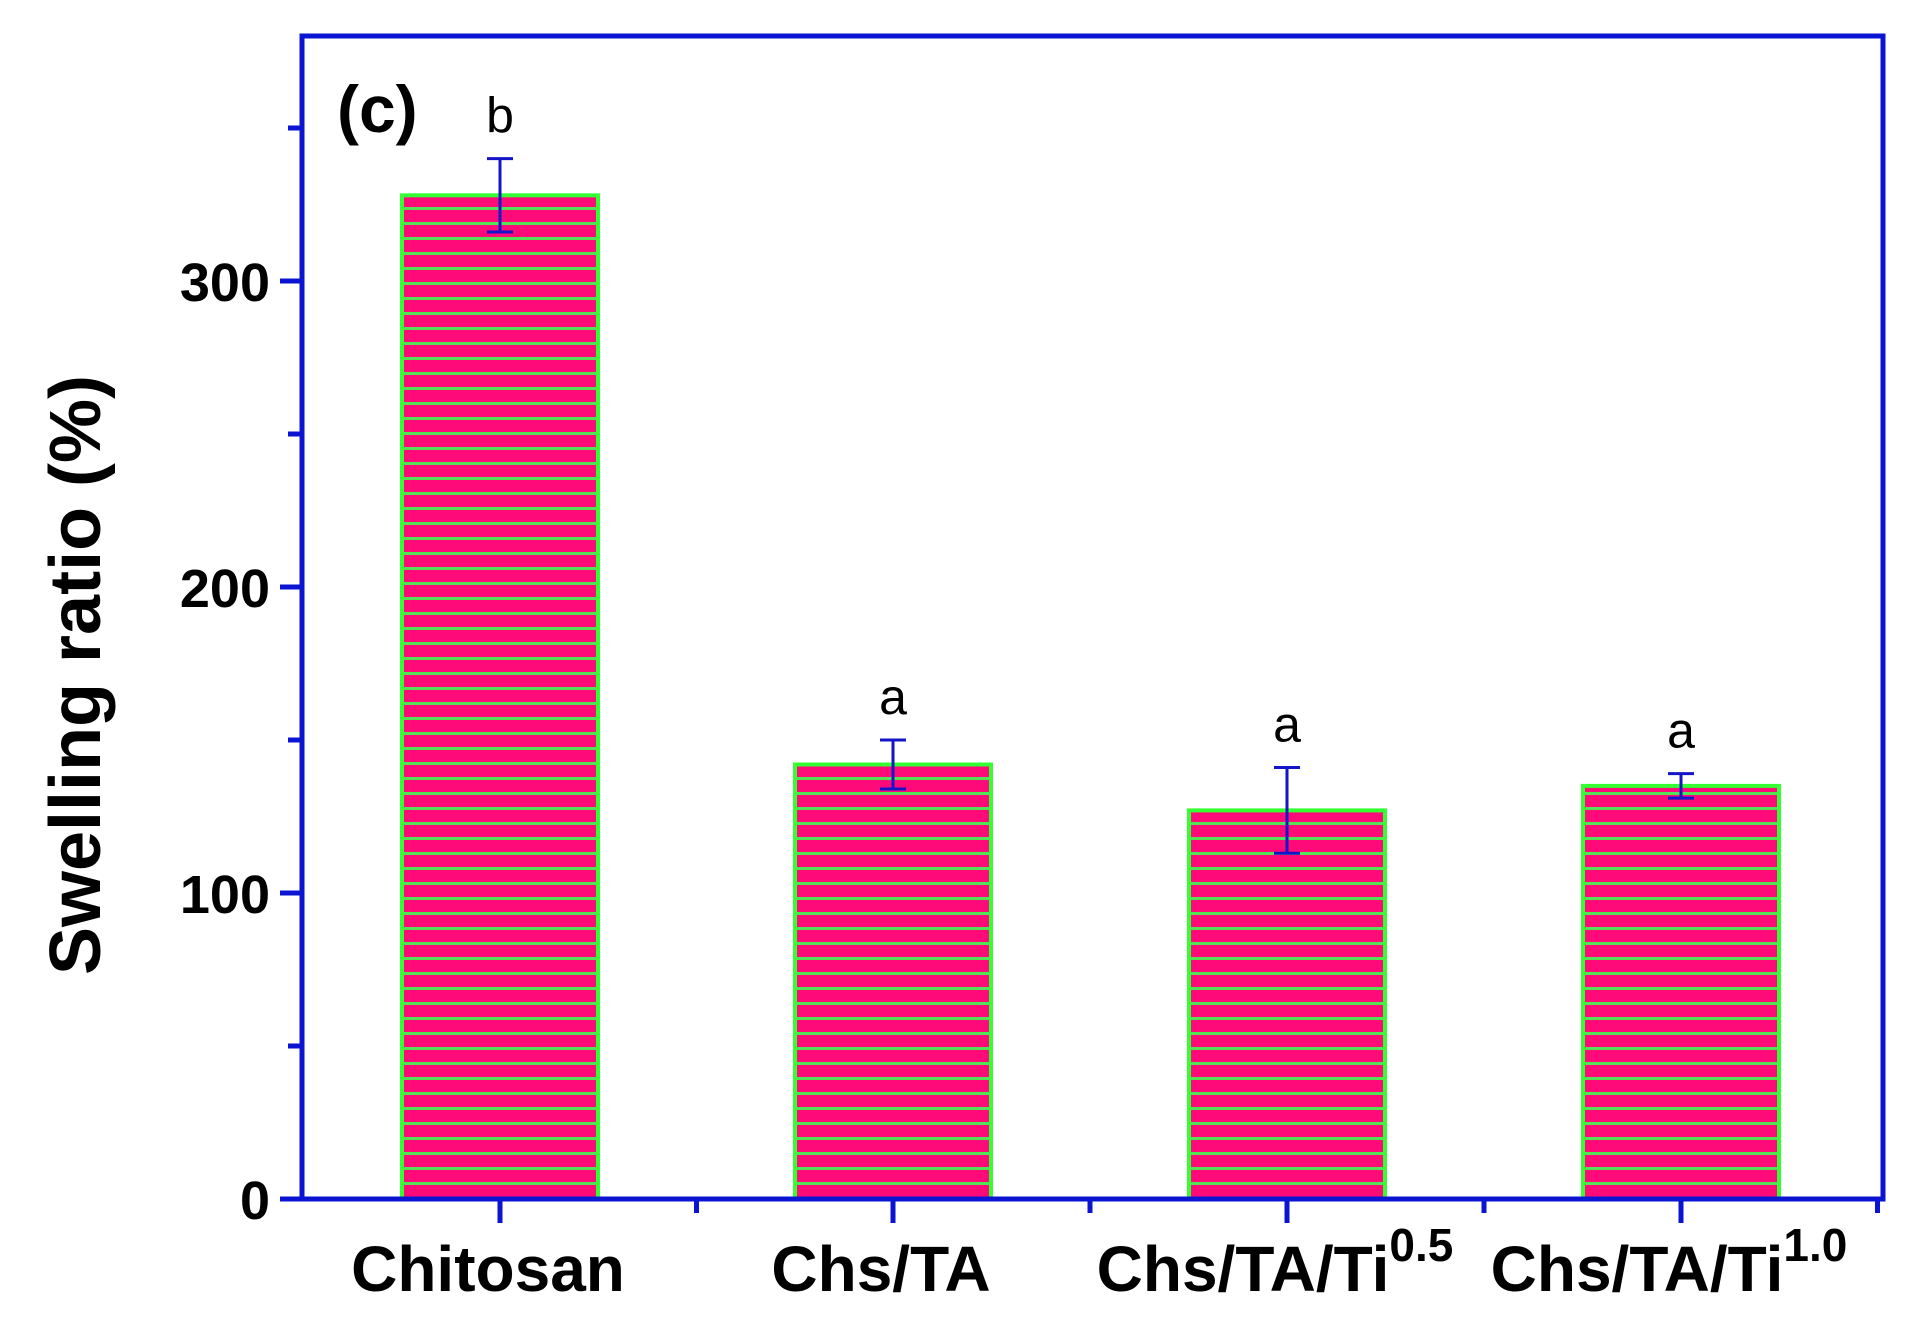 The width and height of the screenshot is (1908, 1321). I want to click on significance-label-0: b, so click(500, 116).